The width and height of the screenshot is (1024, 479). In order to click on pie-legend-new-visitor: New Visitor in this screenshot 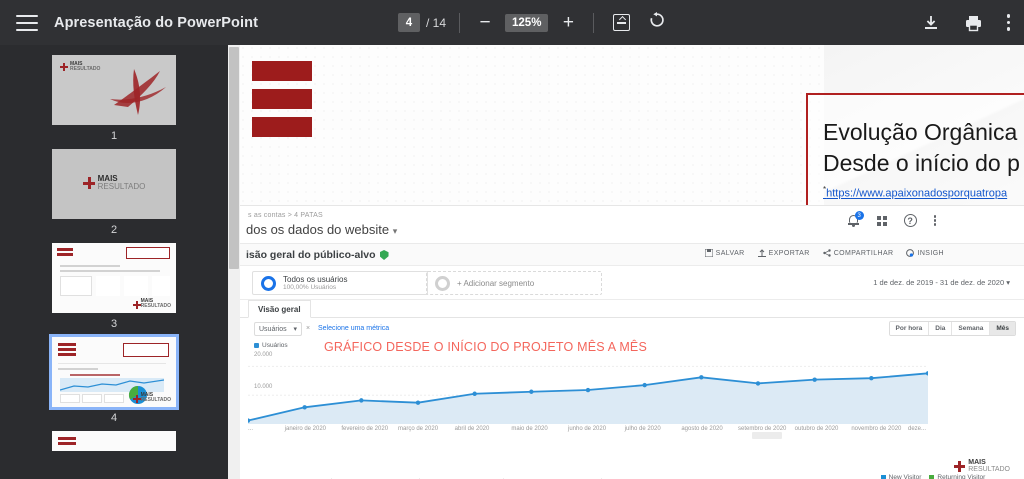, I will do `click(901, 476)`.